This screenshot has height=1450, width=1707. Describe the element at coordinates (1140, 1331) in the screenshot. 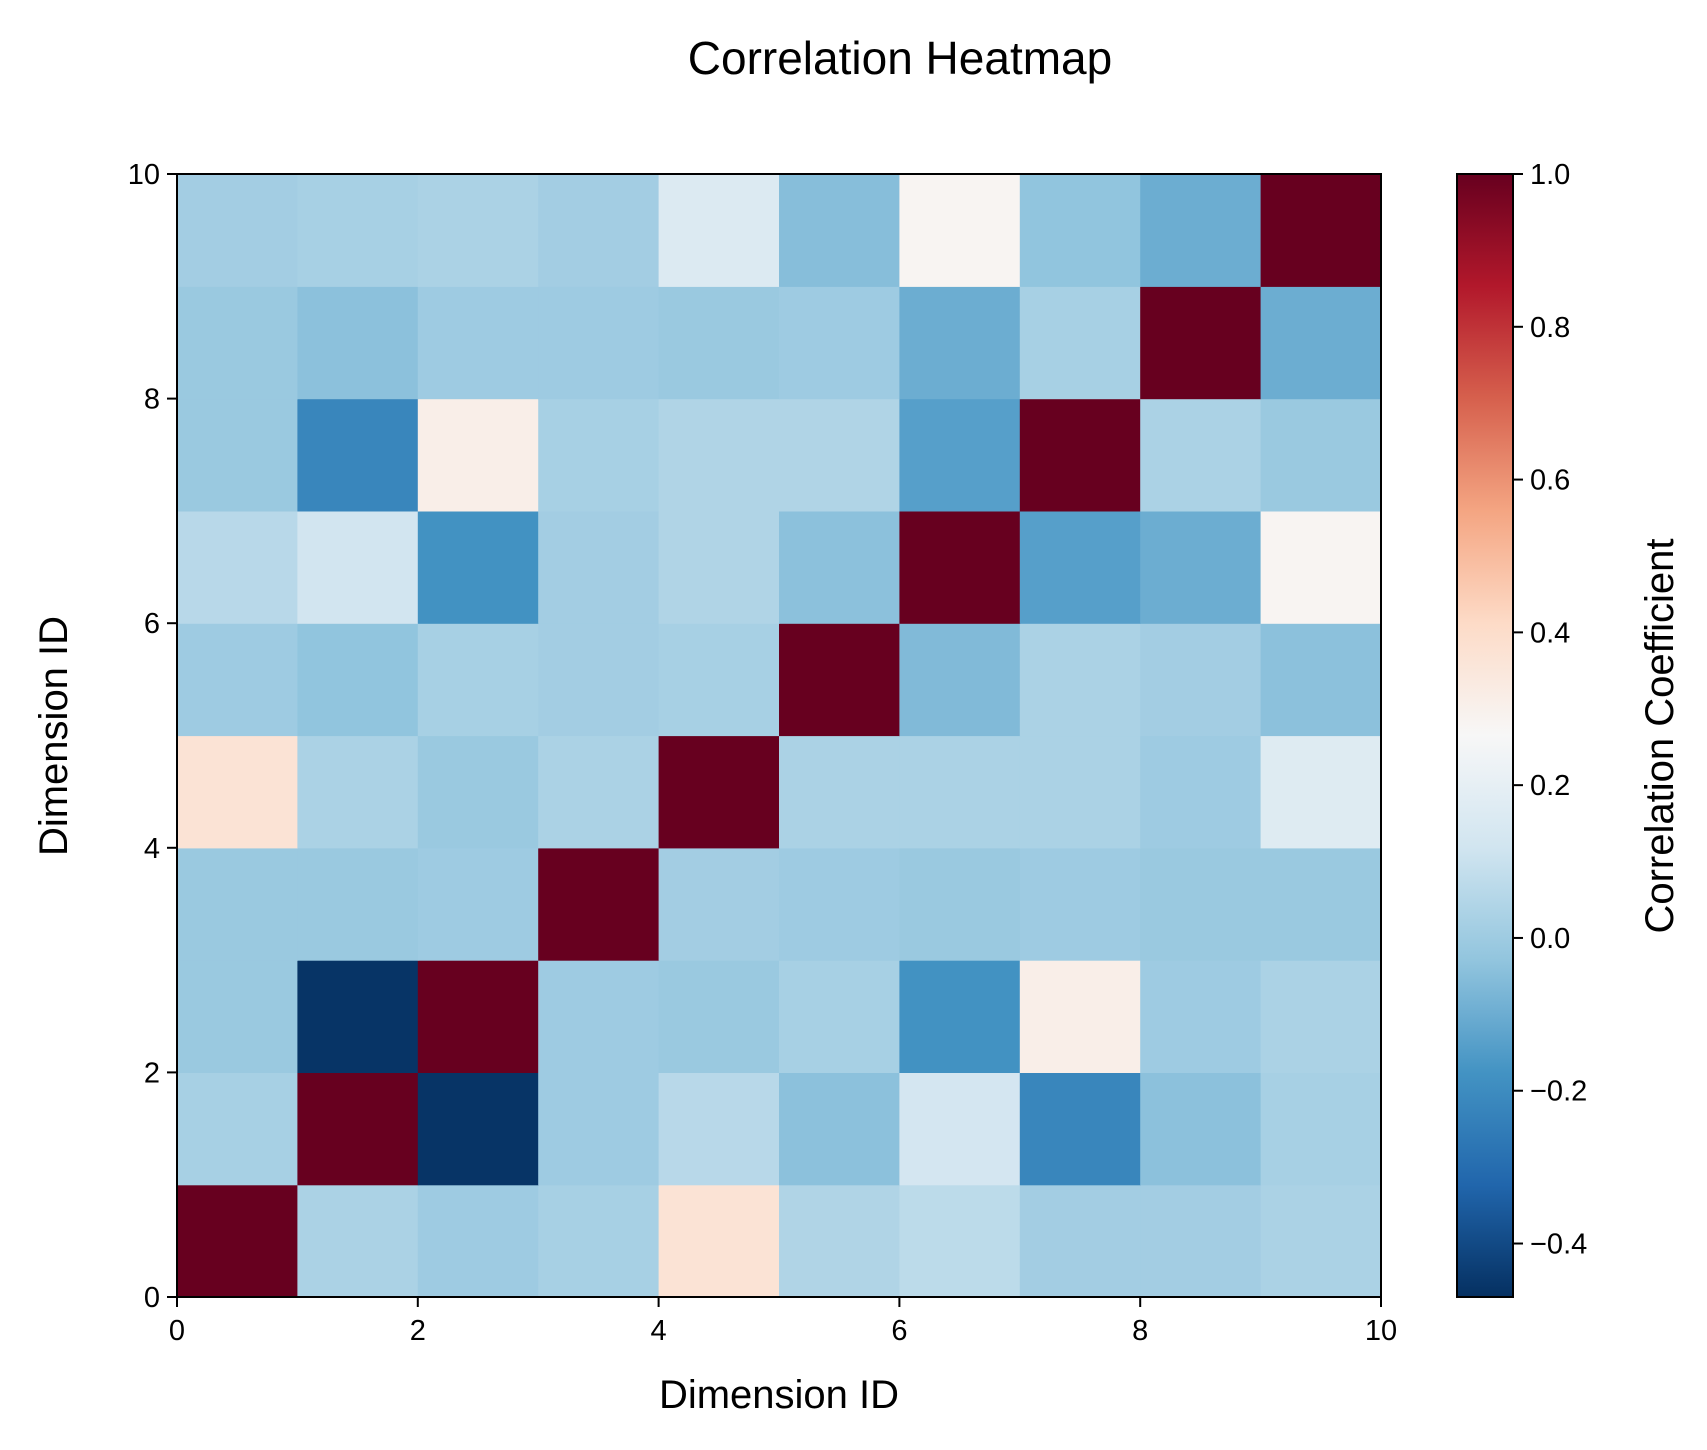

I see `x-tick-label: 8` at that location.